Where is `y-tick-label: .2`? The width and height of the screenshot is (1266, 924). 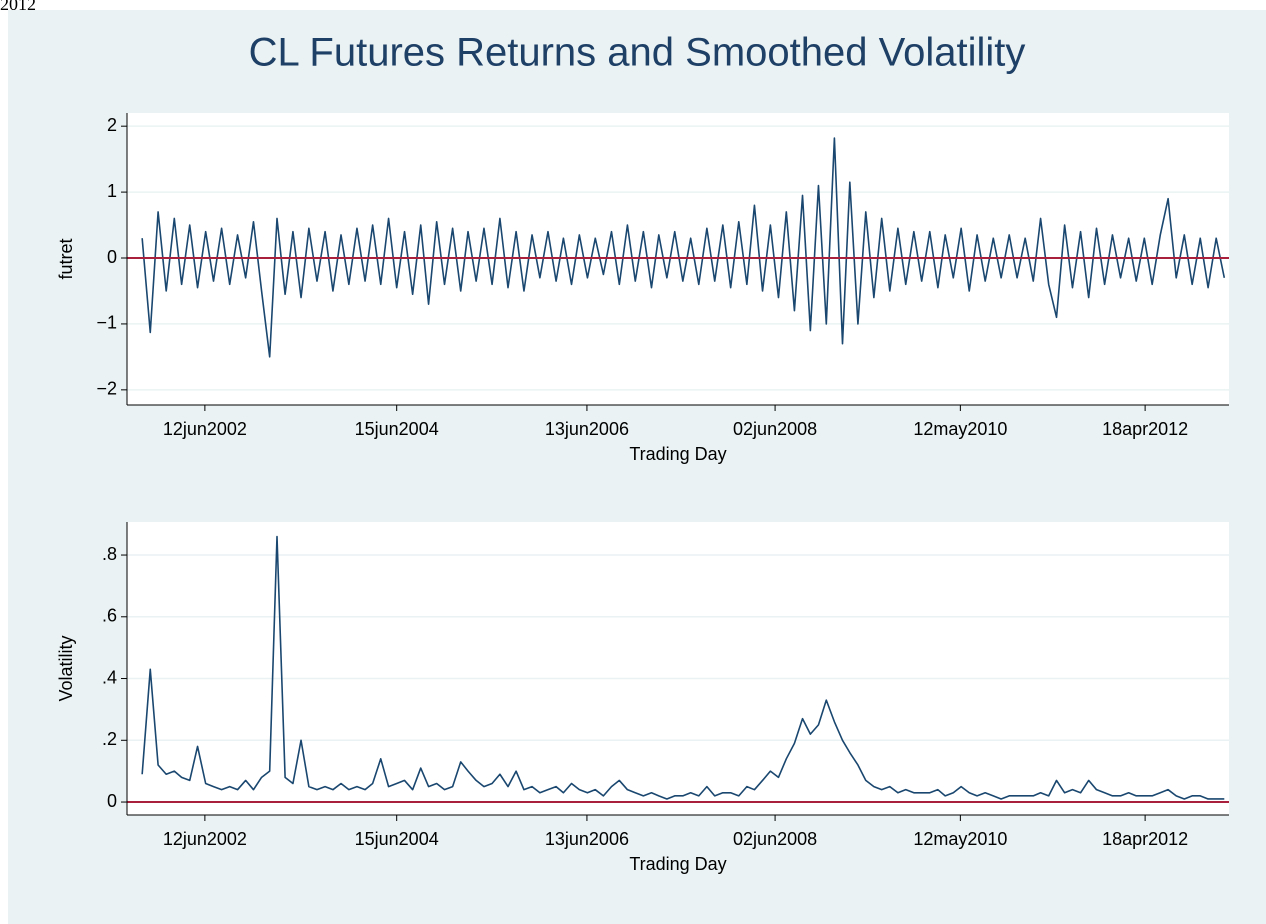 y-tick-label: .2 is located at coordinates (109, 739).